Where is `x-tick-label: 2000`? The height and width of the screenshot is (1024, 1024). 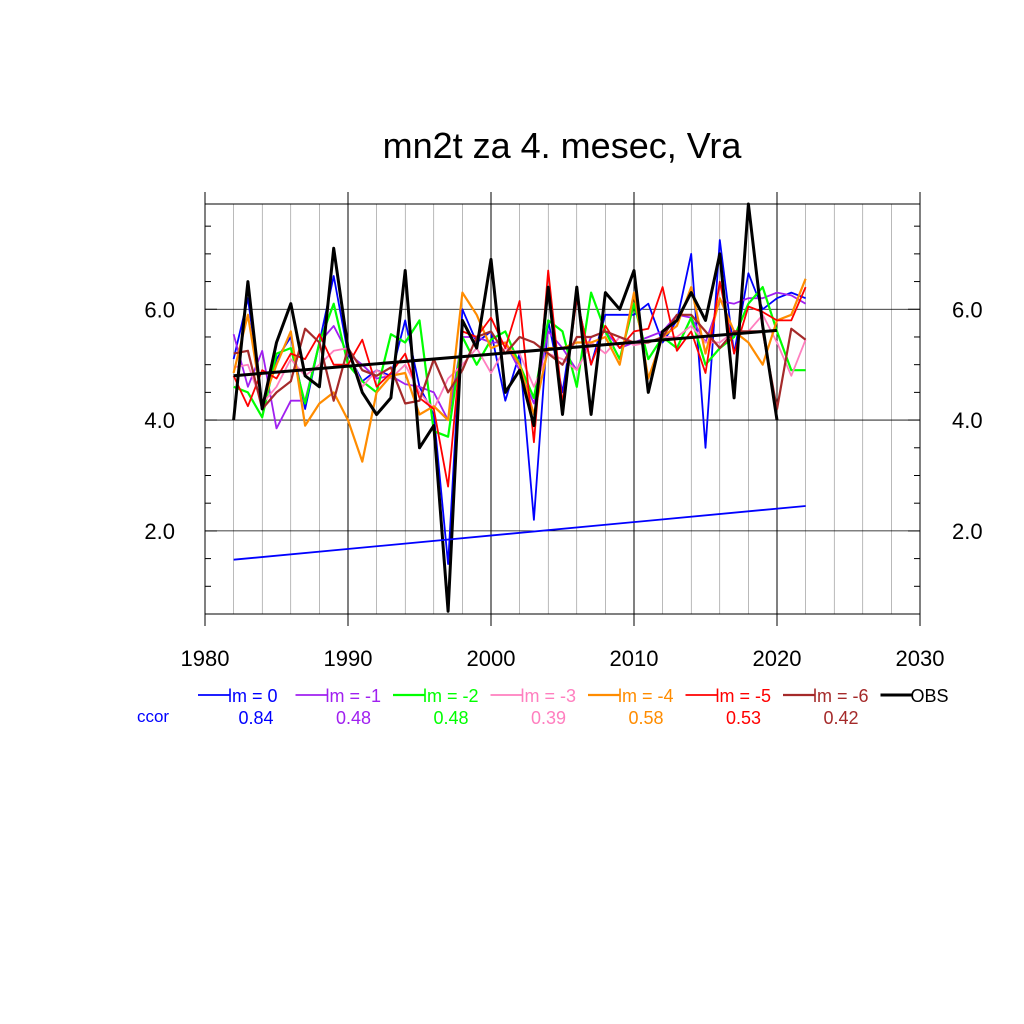 x-tick-label: 2000 is located at coordinates (491, 658).